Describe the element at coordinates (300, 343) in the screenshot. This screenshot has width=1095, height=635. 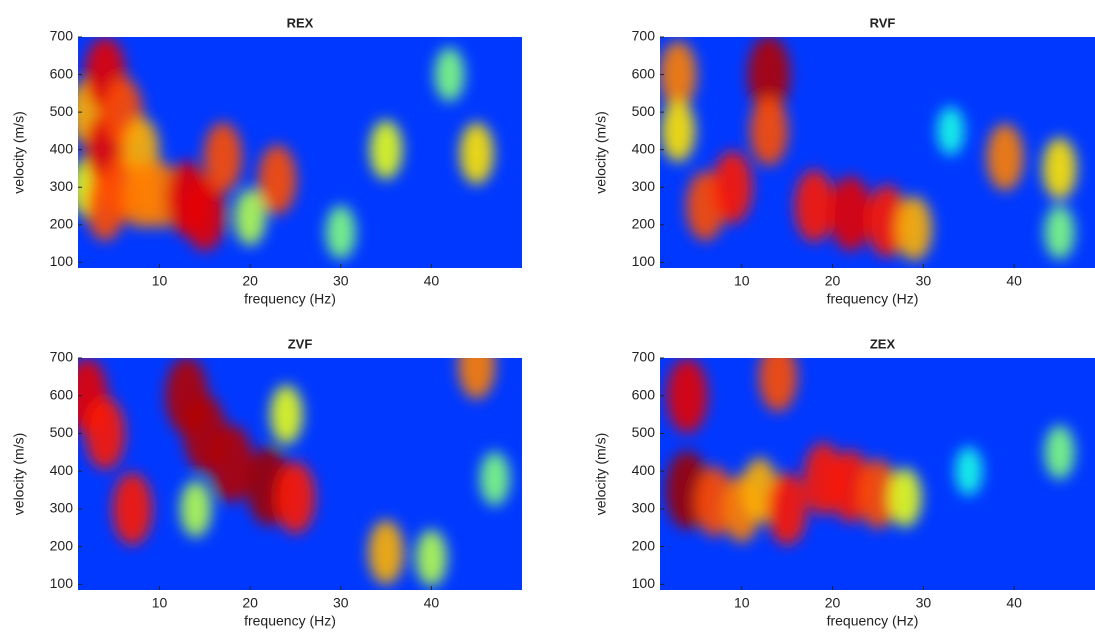
I see `panel-title: ZVF` at that location.